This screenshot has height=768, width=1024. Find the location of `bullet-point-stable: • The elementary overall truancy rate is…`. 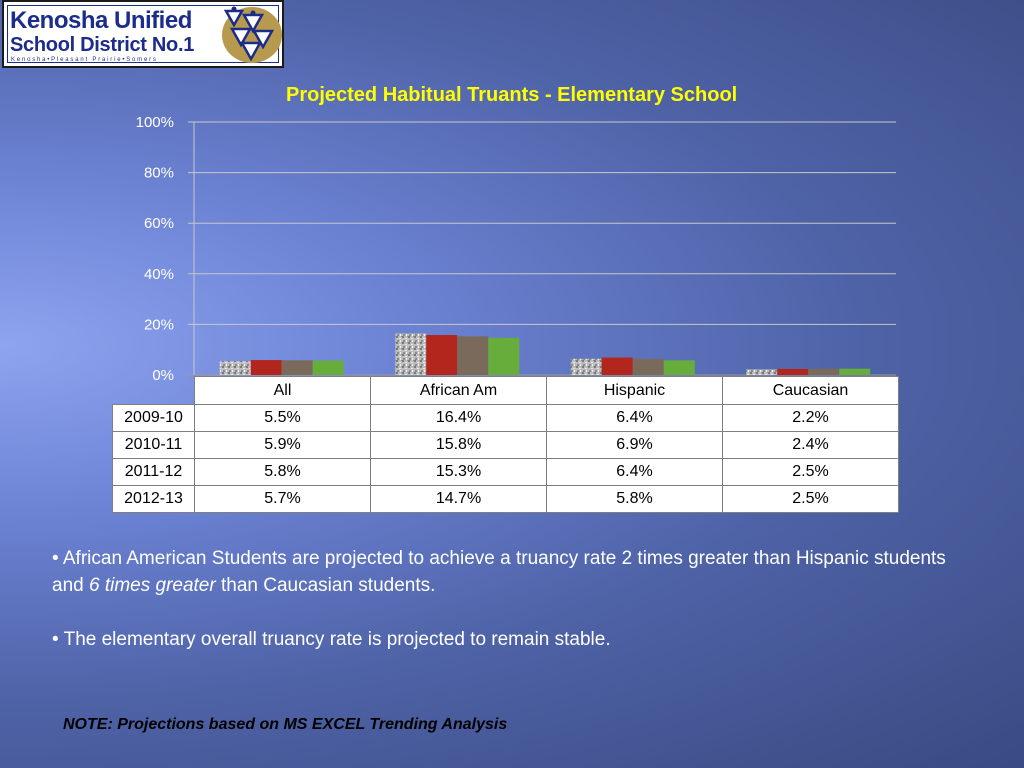

bullet-point-stable: • The elementary overall truancy rate is… is located at coordinates (331, 639).